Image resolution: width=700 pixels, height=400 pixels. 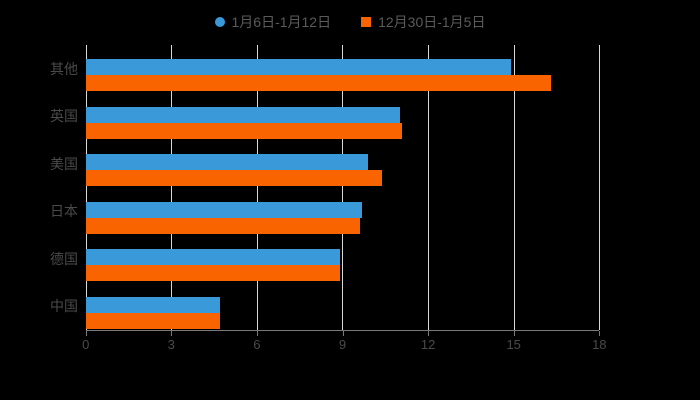 I want to click on x-tick-label-15: 15, so click(x=513, y=344).